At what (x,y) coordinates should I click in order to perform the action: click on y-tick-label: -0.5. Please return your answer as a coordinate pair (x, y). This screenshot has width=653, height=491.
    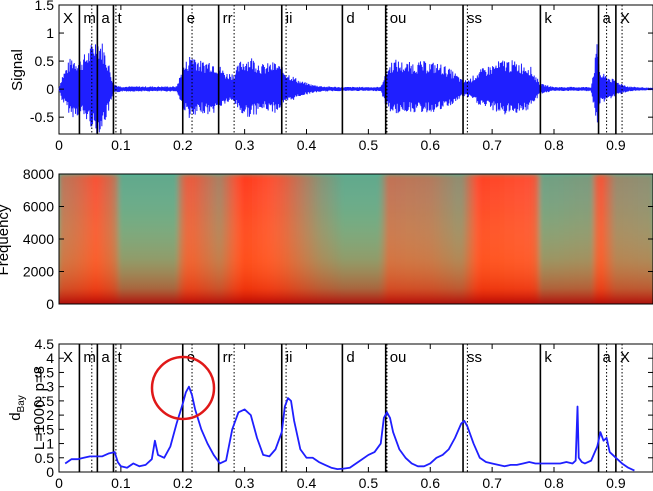
    Looking at the image, I should click on (42, 117).